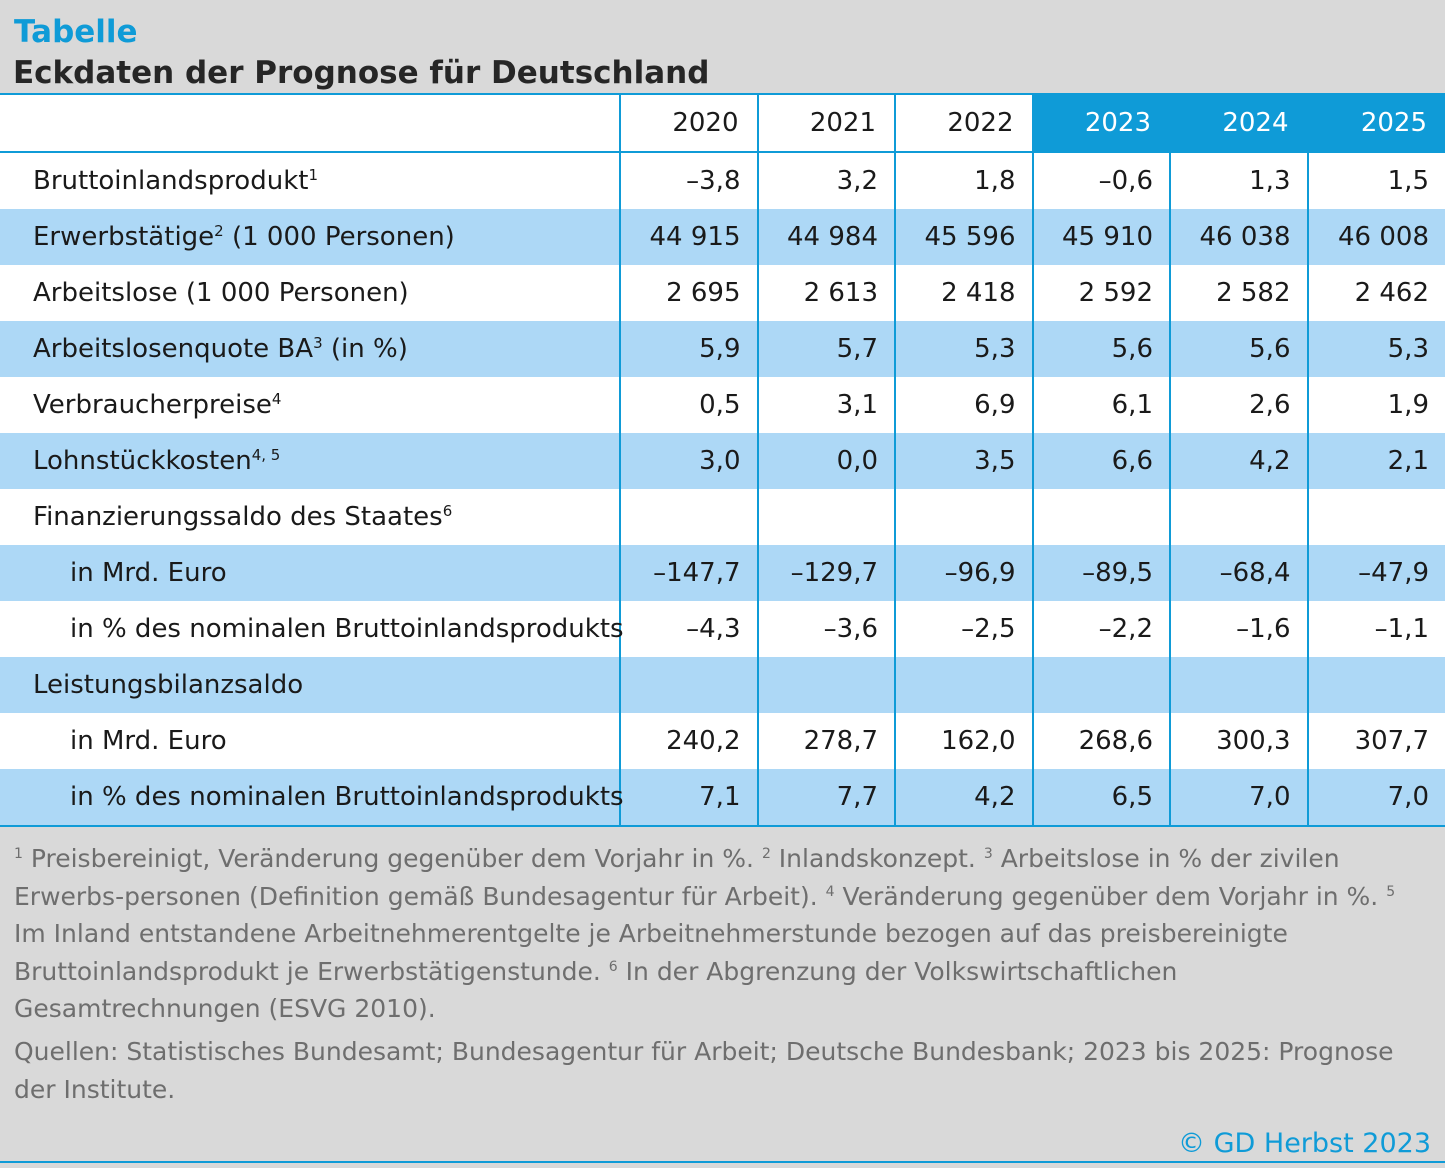 This screenshot has height=1168, width=1445. Describe the element at coordinates (1375, 293) in the screenshot. I see `value-cell-2025: 2 462` at that location.